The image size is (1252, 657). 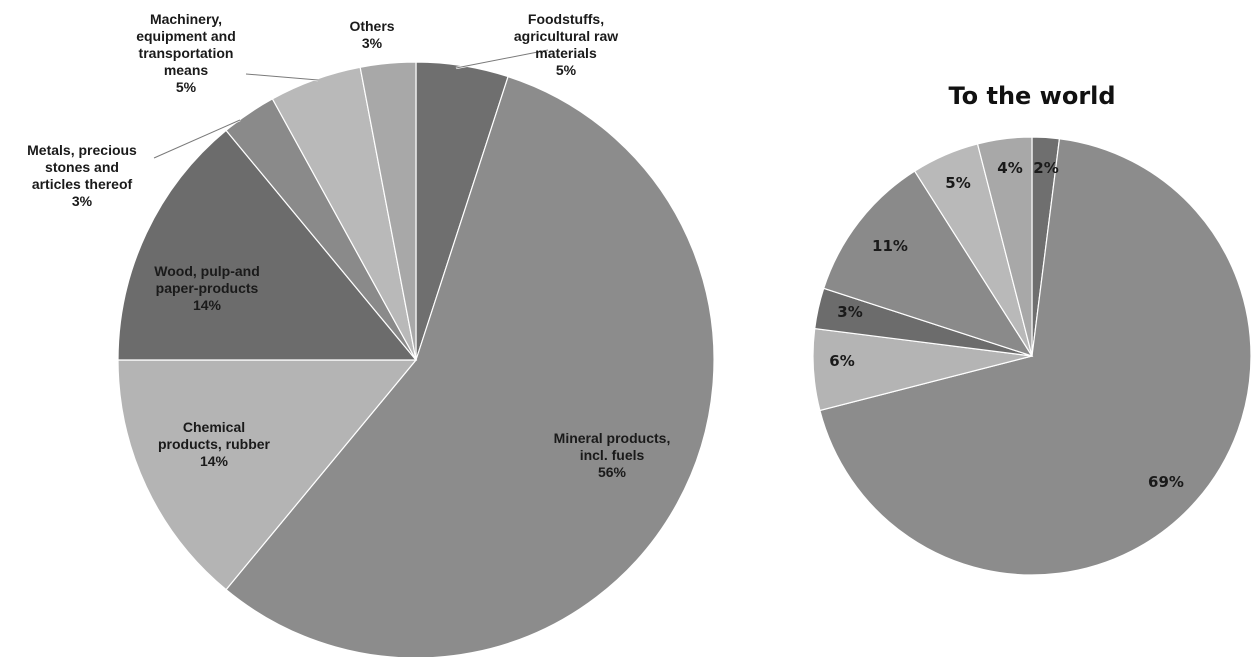 What do you see at coordinates (186, 19) in the screenshot?
I see `slice-label-line: Machinery,` at bounding box center [186, 19].